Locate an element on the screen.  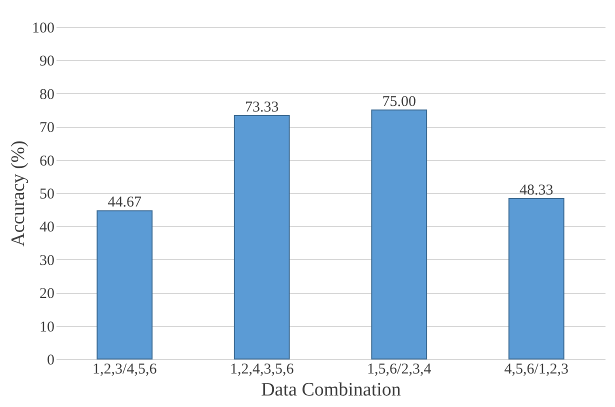
data-label: 44.67 is located at coordinates (125, 202).